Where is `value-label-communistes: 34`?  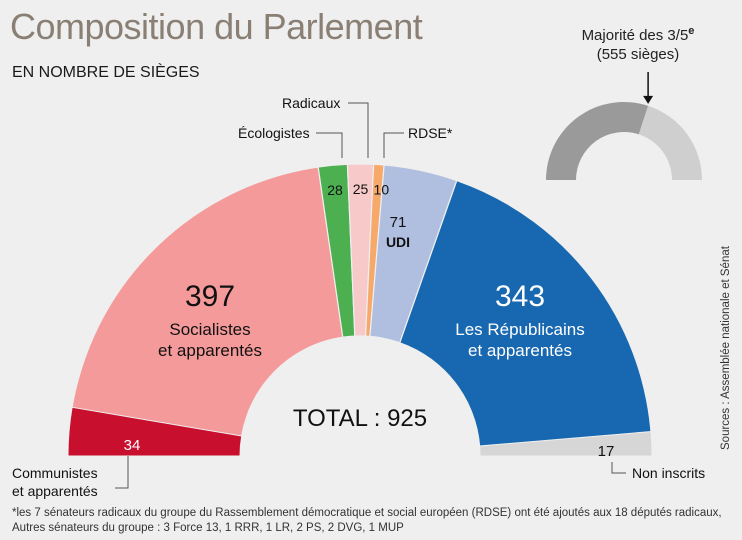 value-label-communistes: 34 is located at coordinates (132, 445).